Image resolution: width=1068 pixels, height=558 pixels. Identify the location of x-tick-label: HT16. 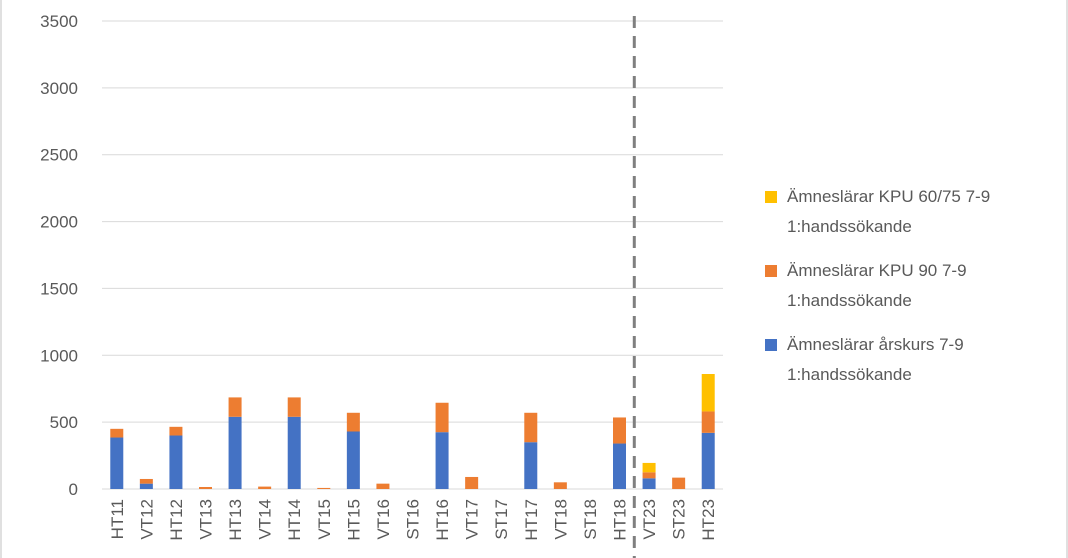
(442, 520).